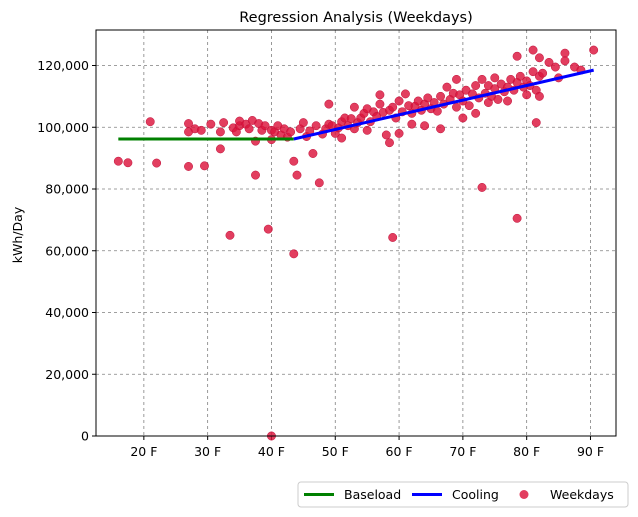 The image size is (638, 517). Describe the element at coordinates (582, 494) in the screenshot. I see `legend-weekdays-label: Weekdays` at that location.